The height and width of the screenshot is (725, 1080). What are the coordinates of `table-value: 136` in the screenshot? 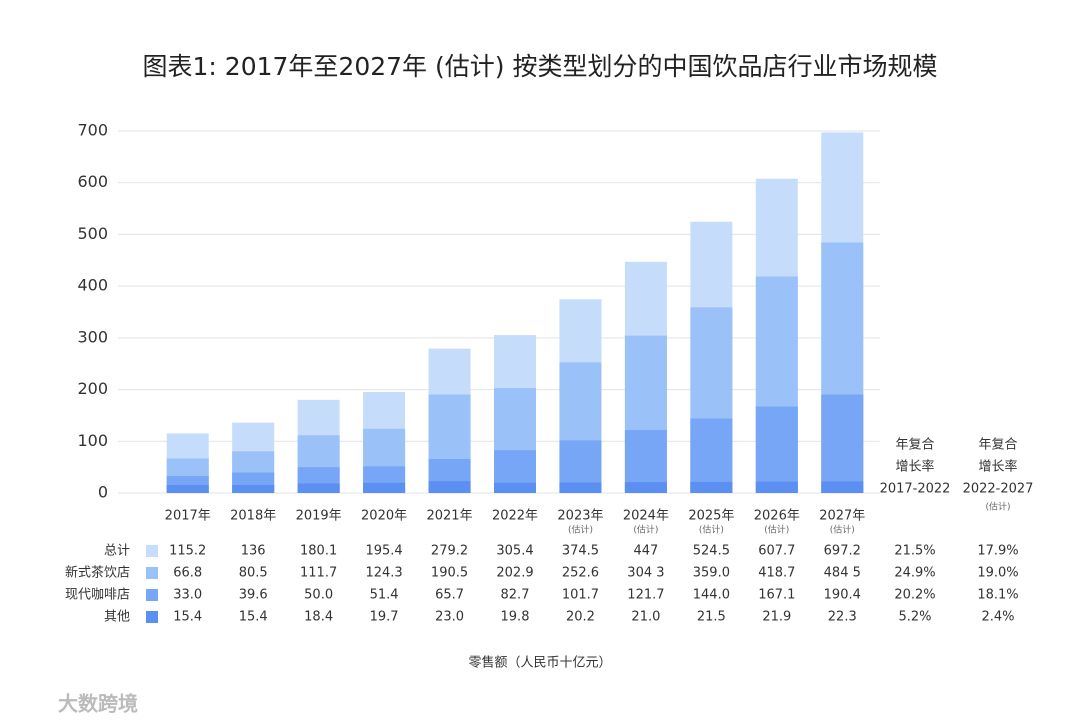 It's located at (253, 551).